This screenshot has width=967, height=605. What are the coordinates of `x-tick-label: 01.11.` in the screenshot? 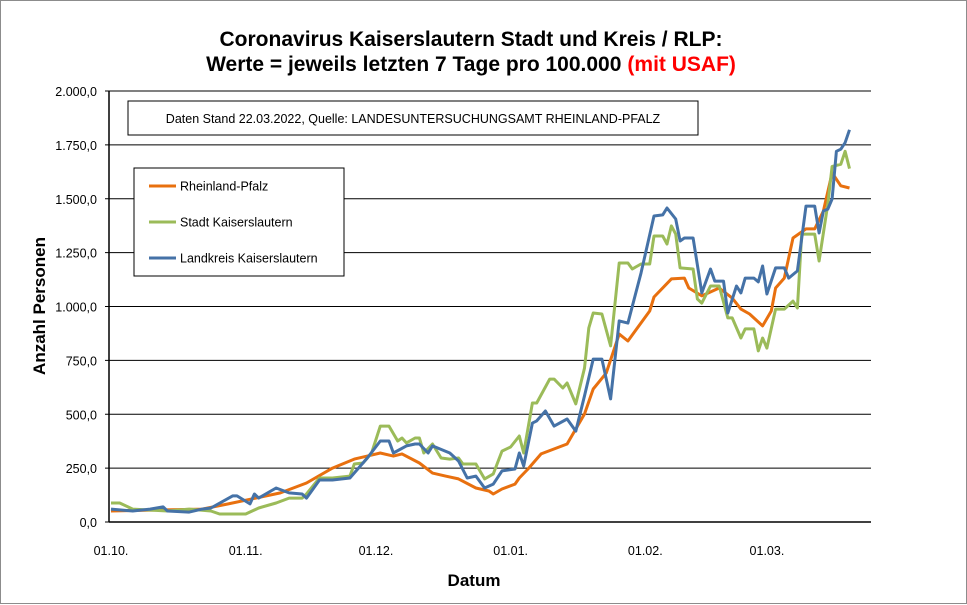 It's located at (246, 551).